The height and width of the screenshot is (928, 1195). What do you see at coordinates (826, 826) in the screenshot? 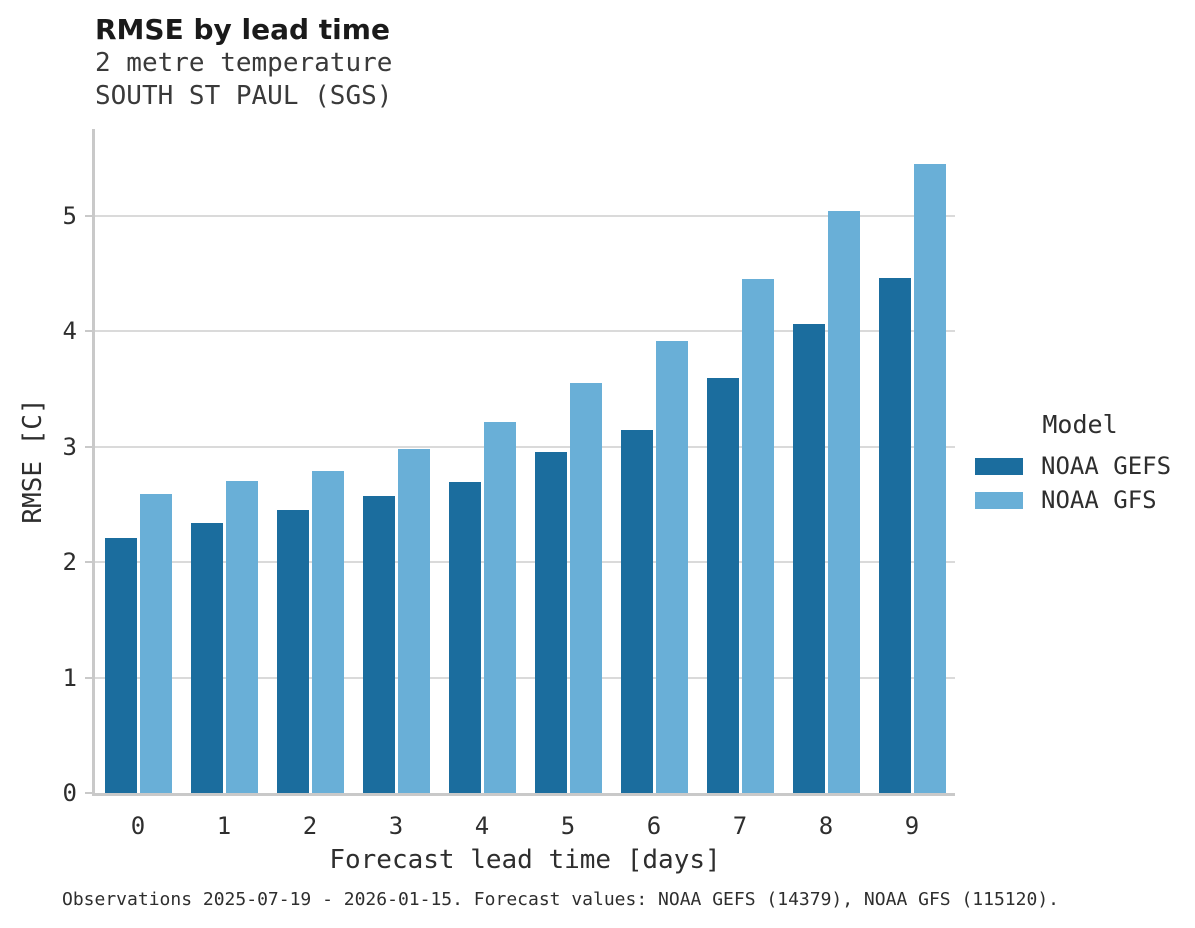
I see `x-tick-label-8: 8` at bounding box center [826, 826].